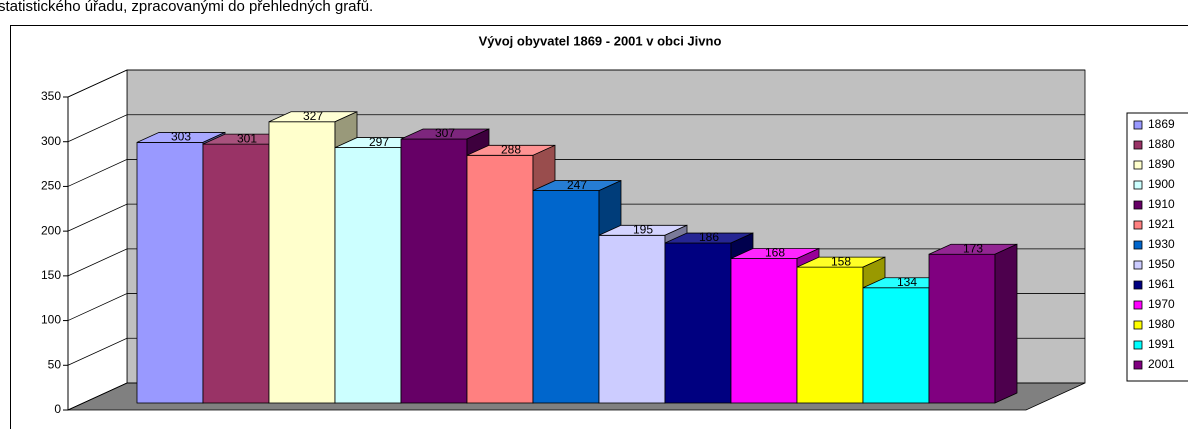 The height and width of the screenshot is (429, 1188). What do you see at coordinates (1006, 323) in the screenshot?
I see `bar-side` at bounding box center [1006, 323].